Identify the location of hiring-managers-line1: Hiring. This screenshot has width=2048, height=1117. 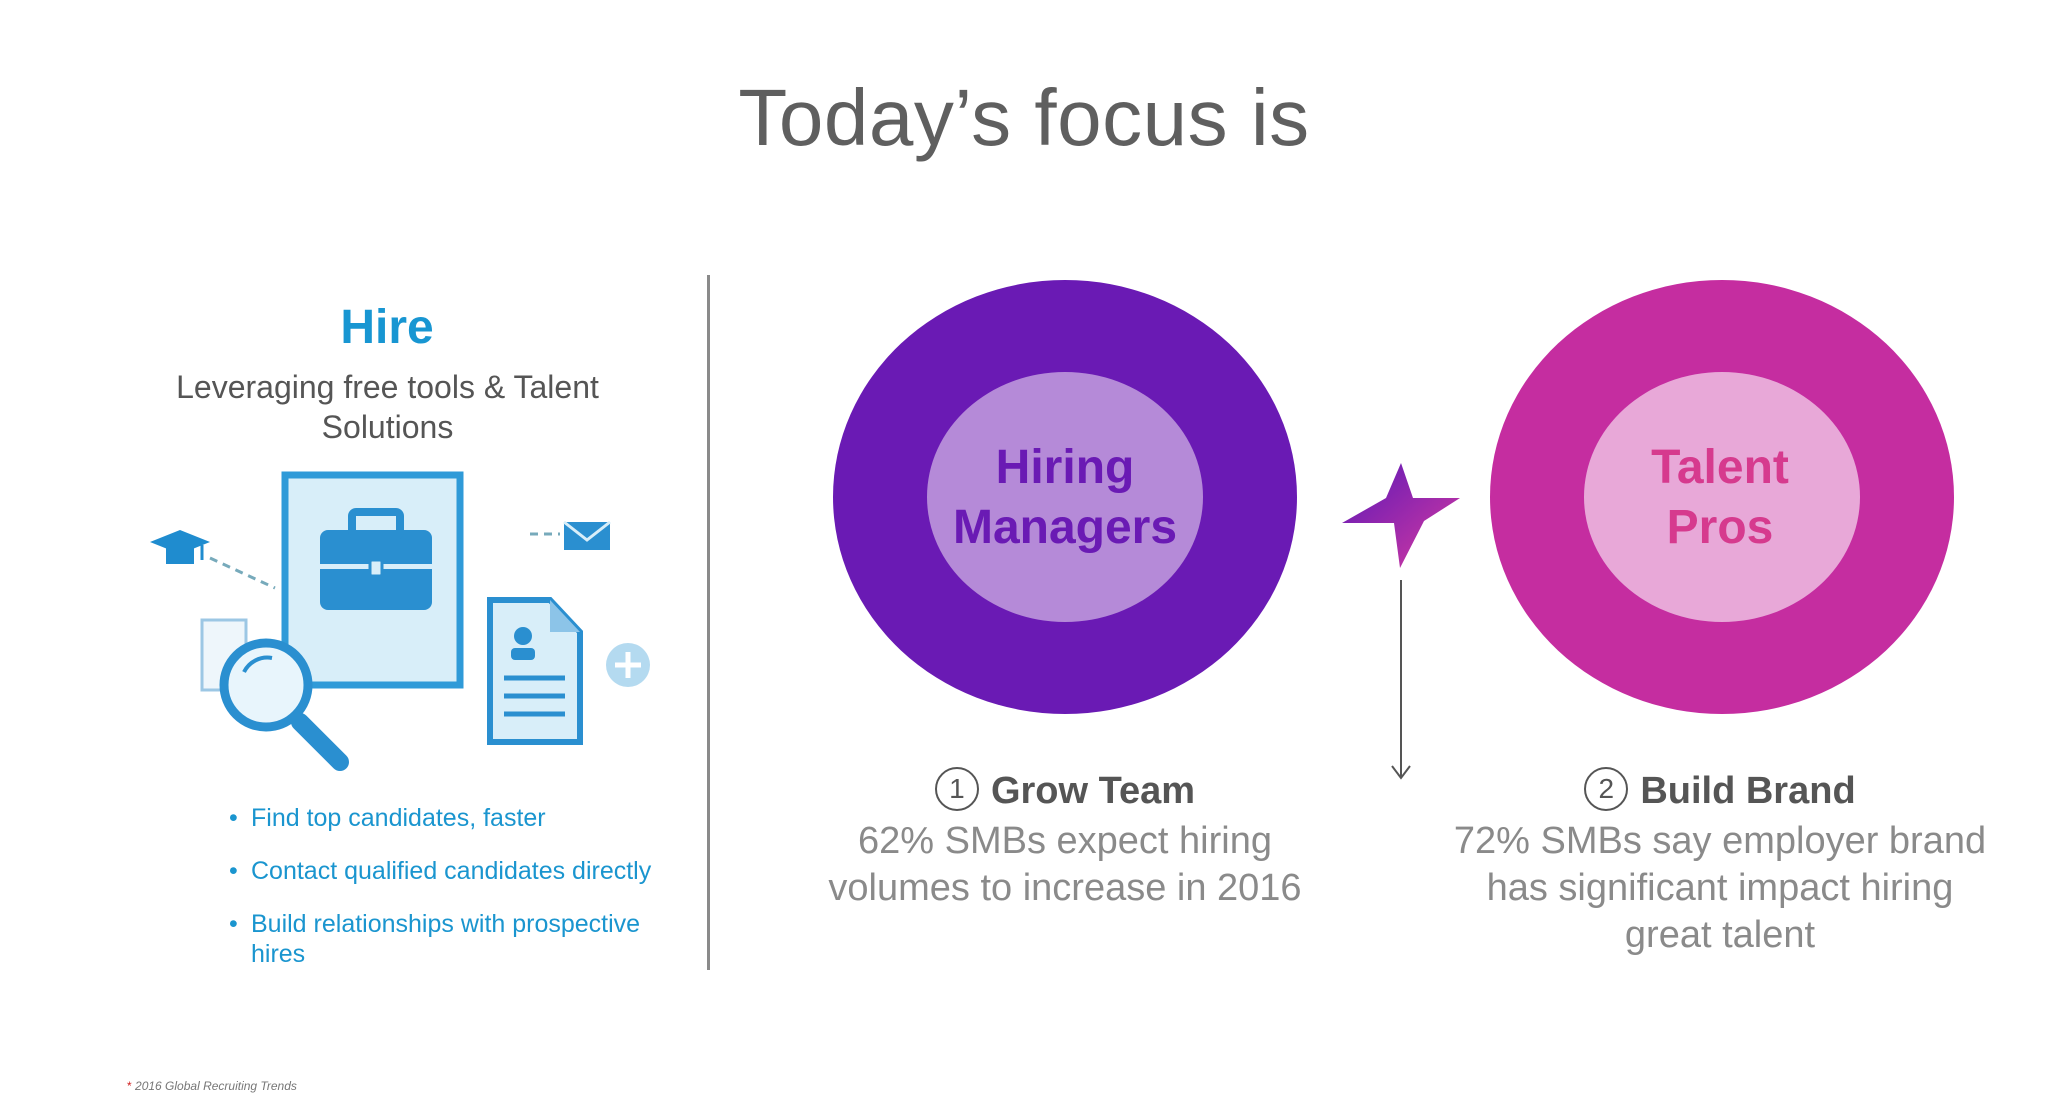
(1065, 467).